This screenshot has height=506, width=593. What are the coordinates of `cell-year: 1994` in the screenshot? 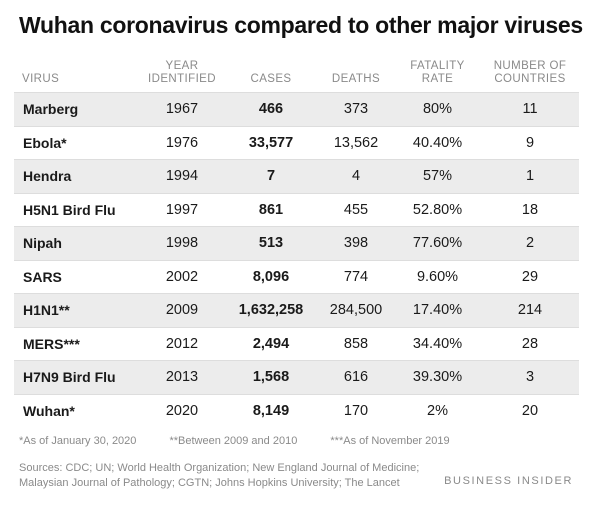 It's located at (182, 176).